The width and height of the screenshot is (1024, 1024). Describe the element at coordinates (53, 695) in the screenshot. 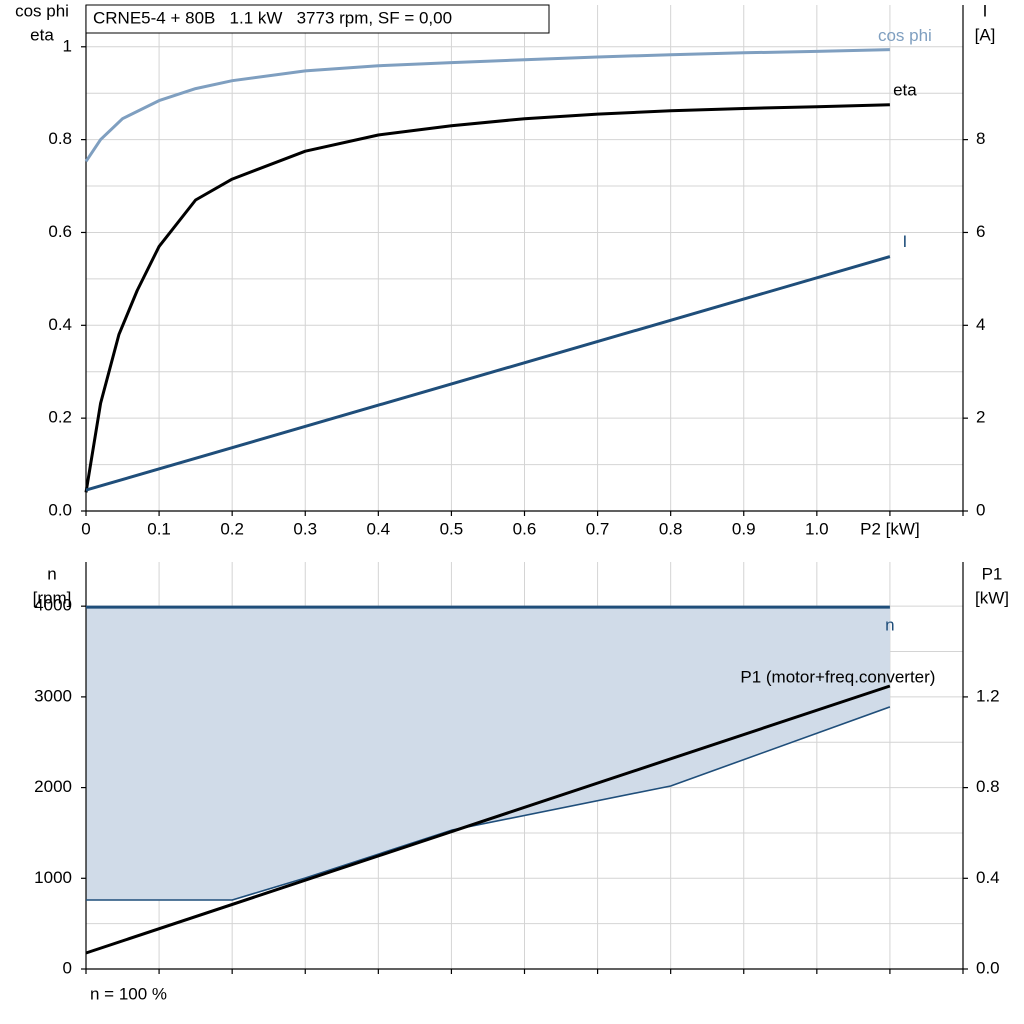

I see `y-tick-label: 3000` at that location.